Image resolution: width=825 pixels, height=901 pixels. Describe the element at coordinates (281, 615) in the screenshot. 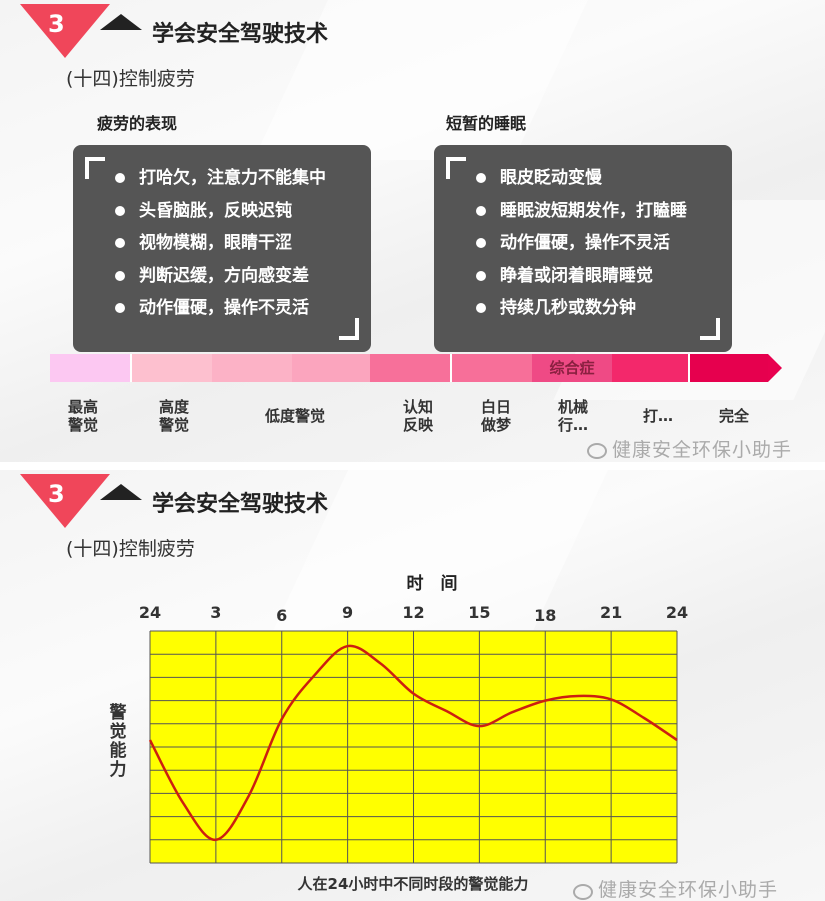

I see `x-tick-label: 6` at that location.